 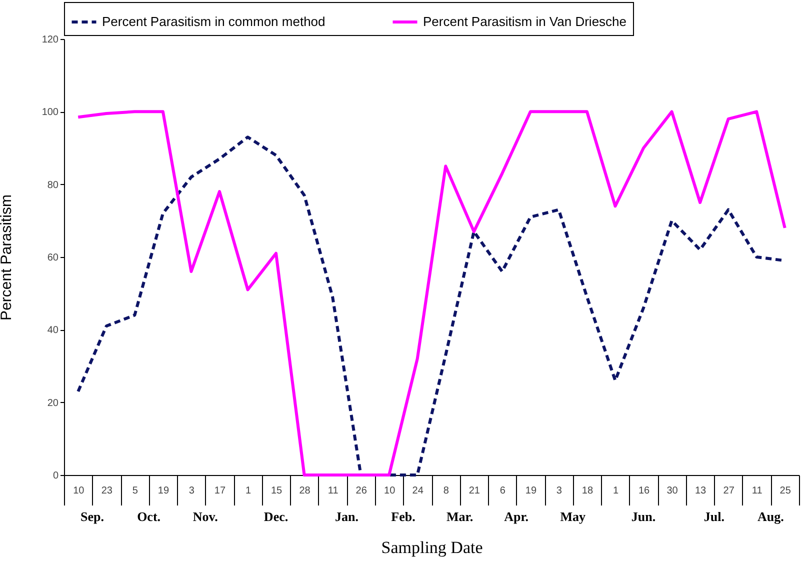 What do you see at coordinates (446, 491) in the screenshot?
I see `x-tick-label: 8` at bounding box center [446, 491].